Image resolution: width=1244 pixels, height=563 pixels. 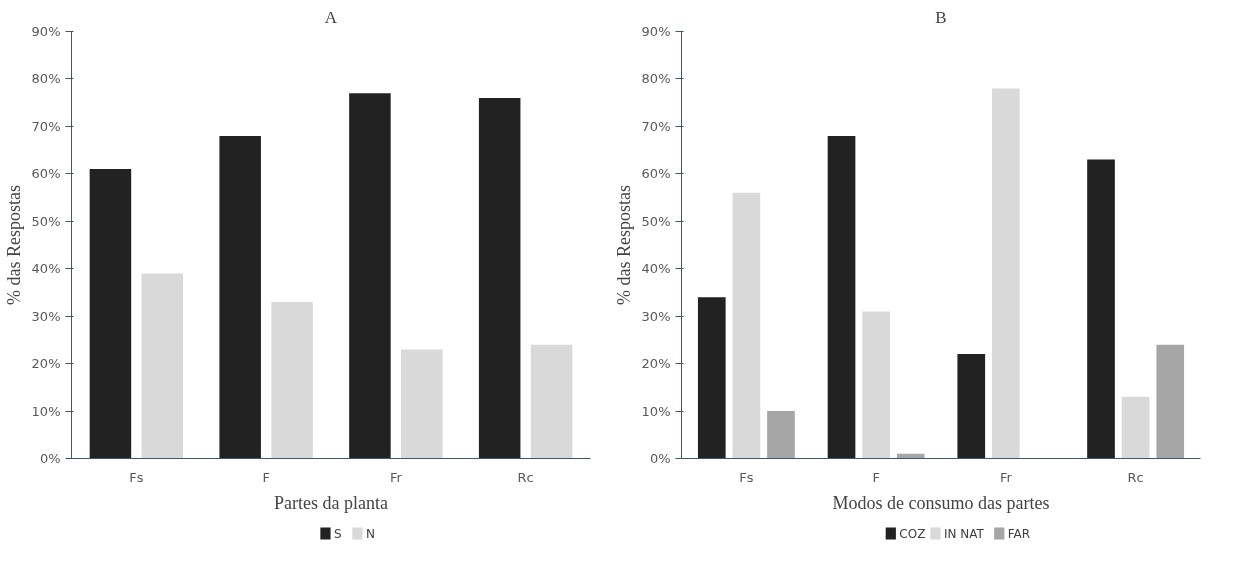 What do you see at coordinates (912, 533) in the screenshot?
I see `legend-label: COZ` at bounding box center [912, 533].